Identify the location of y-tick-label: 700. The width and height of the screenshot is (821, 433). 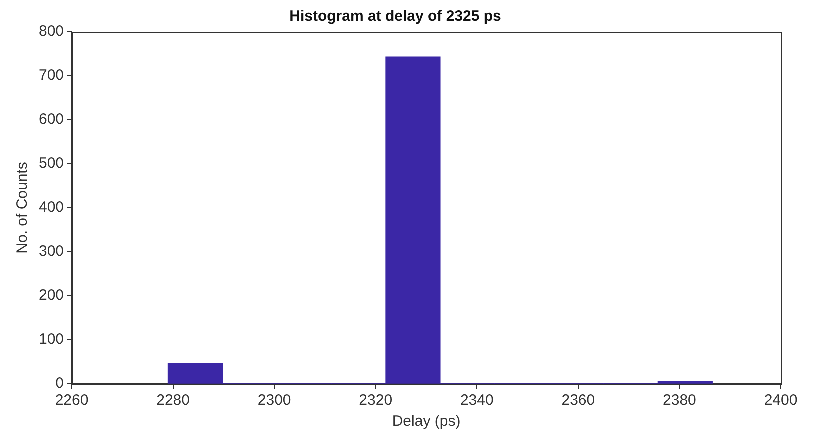
(51, 75).